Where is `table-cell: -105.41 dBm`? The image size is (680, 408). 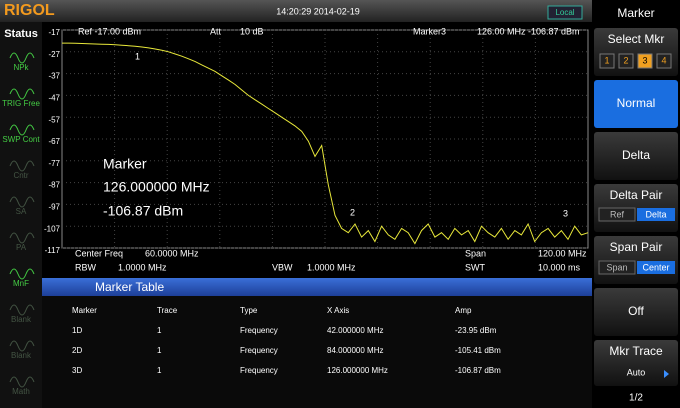 table-cell: -105.41 dBm is located at coordinates (478, 350).